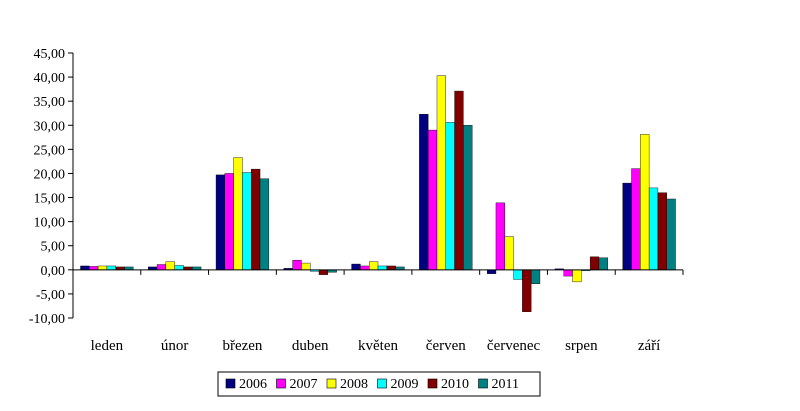 This screenshot has width=800, height=411. Describe the element at coordinates (47, 319) in the screenshot. I see `y-tick-label: -10,00` at that location.